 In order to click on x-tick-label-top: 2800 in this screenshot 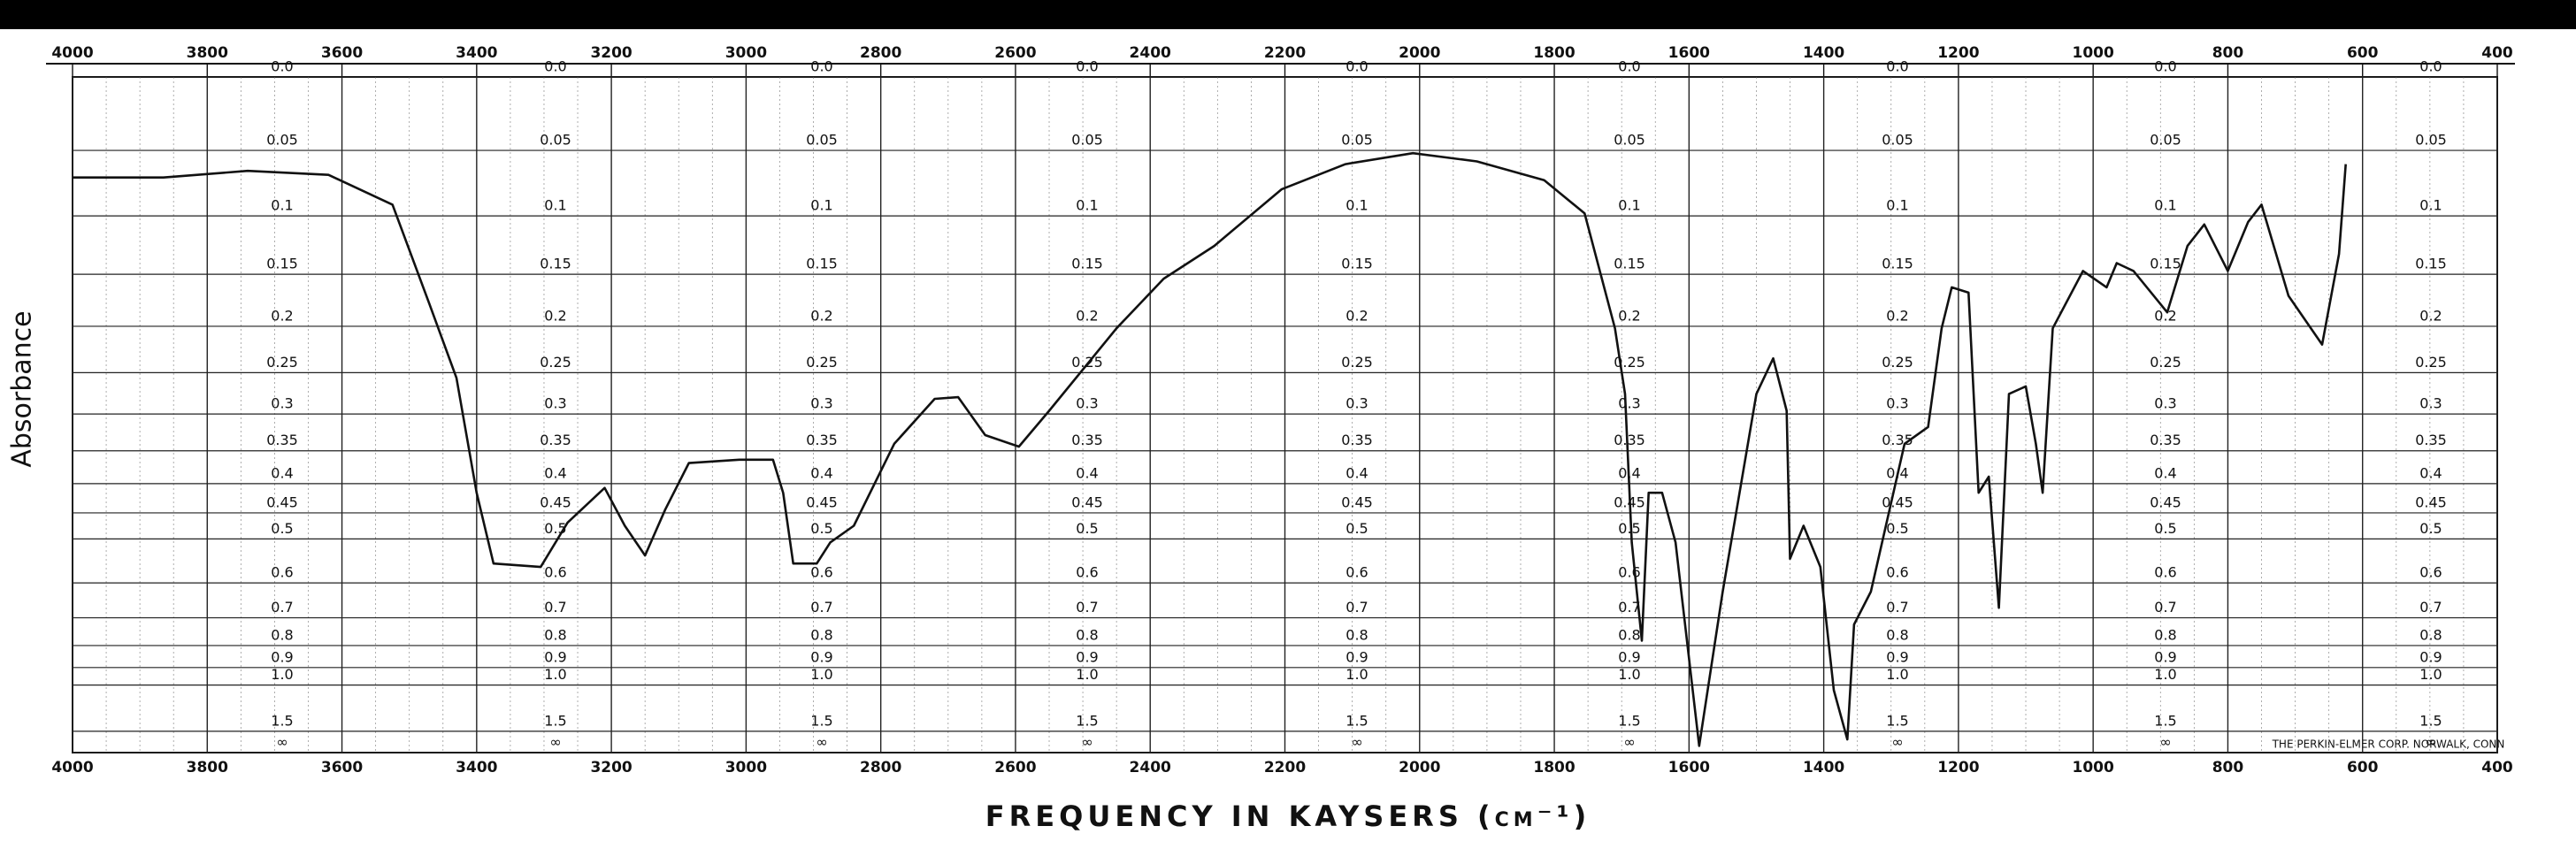, I will do `click(880, 53)`.